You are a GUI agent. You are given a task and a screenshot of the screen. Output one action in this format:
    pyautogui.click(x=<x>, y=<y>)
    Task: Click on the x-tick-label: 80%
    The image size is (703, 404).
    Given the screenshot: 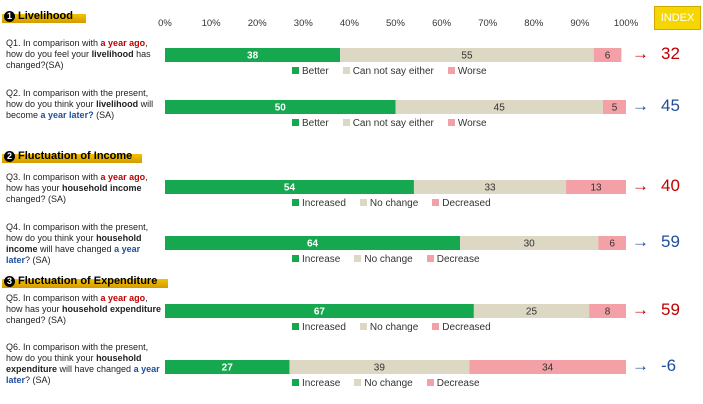 What is the action you would take?
    pyautogui.click(x=534, y=23)
    